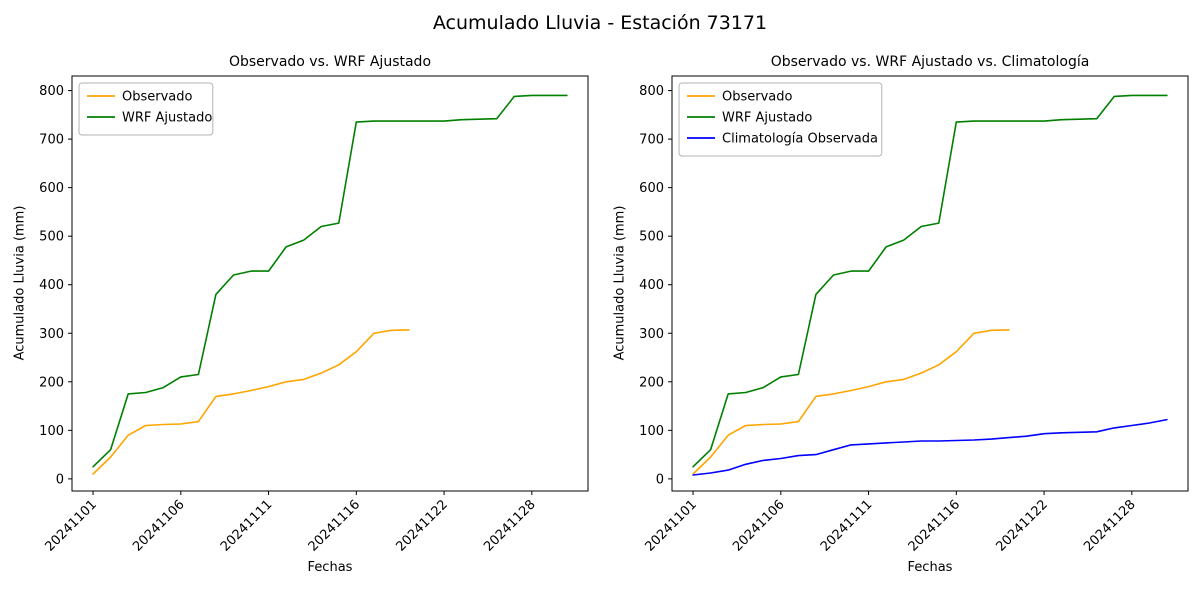 The width and height of the screenshot is (1200, 600). What do you see at coordinates (800, 139) in the screenshot?
I see `legend-label: Climatología Observada` at bounding box center [800, 139].